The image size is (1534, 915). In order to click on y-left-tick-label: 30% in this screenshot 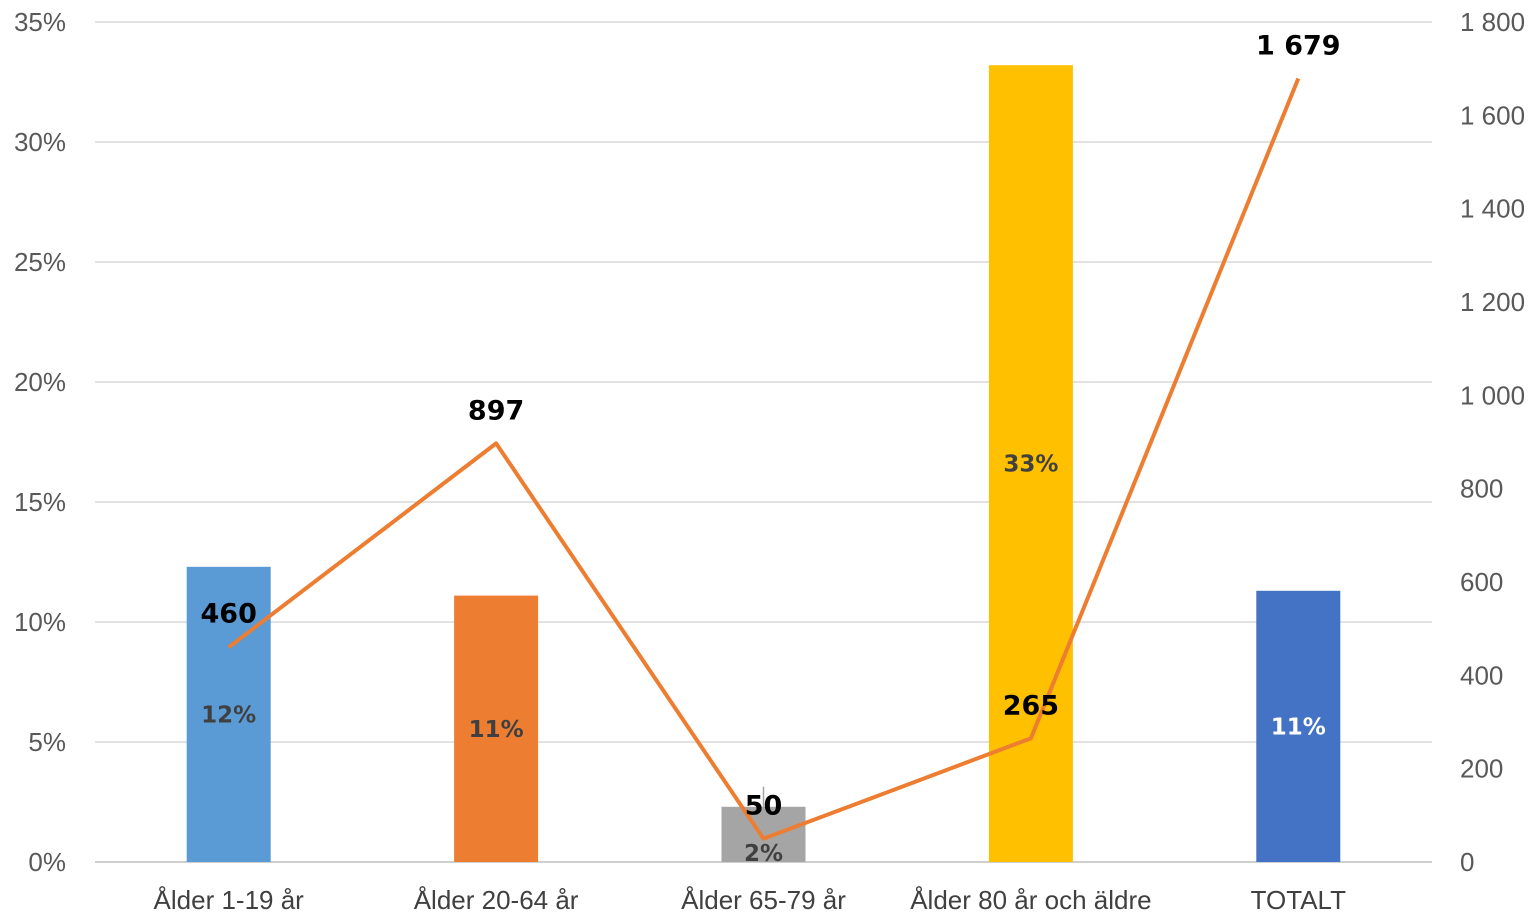, I will do `click(40, 142)`.